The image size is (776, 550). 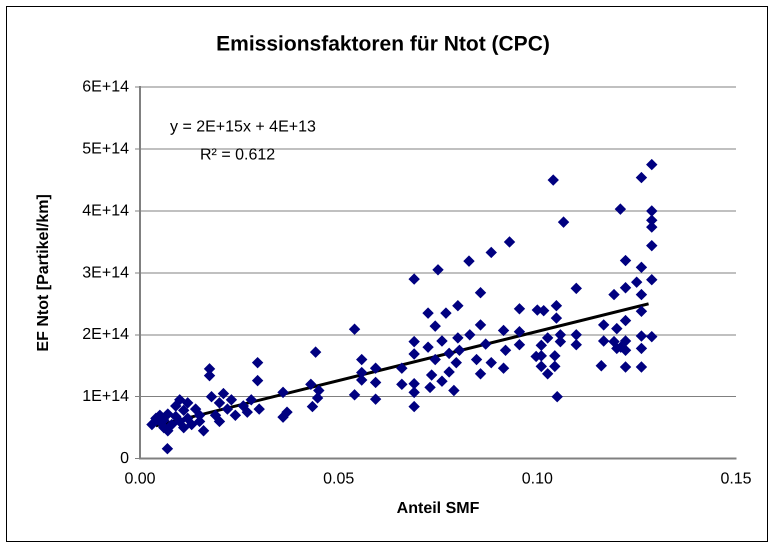 What do you see at coordinates (106, 397) in the screenshot?
I see `y-tick-label: 1E+14` at bounding box center [106, 397].